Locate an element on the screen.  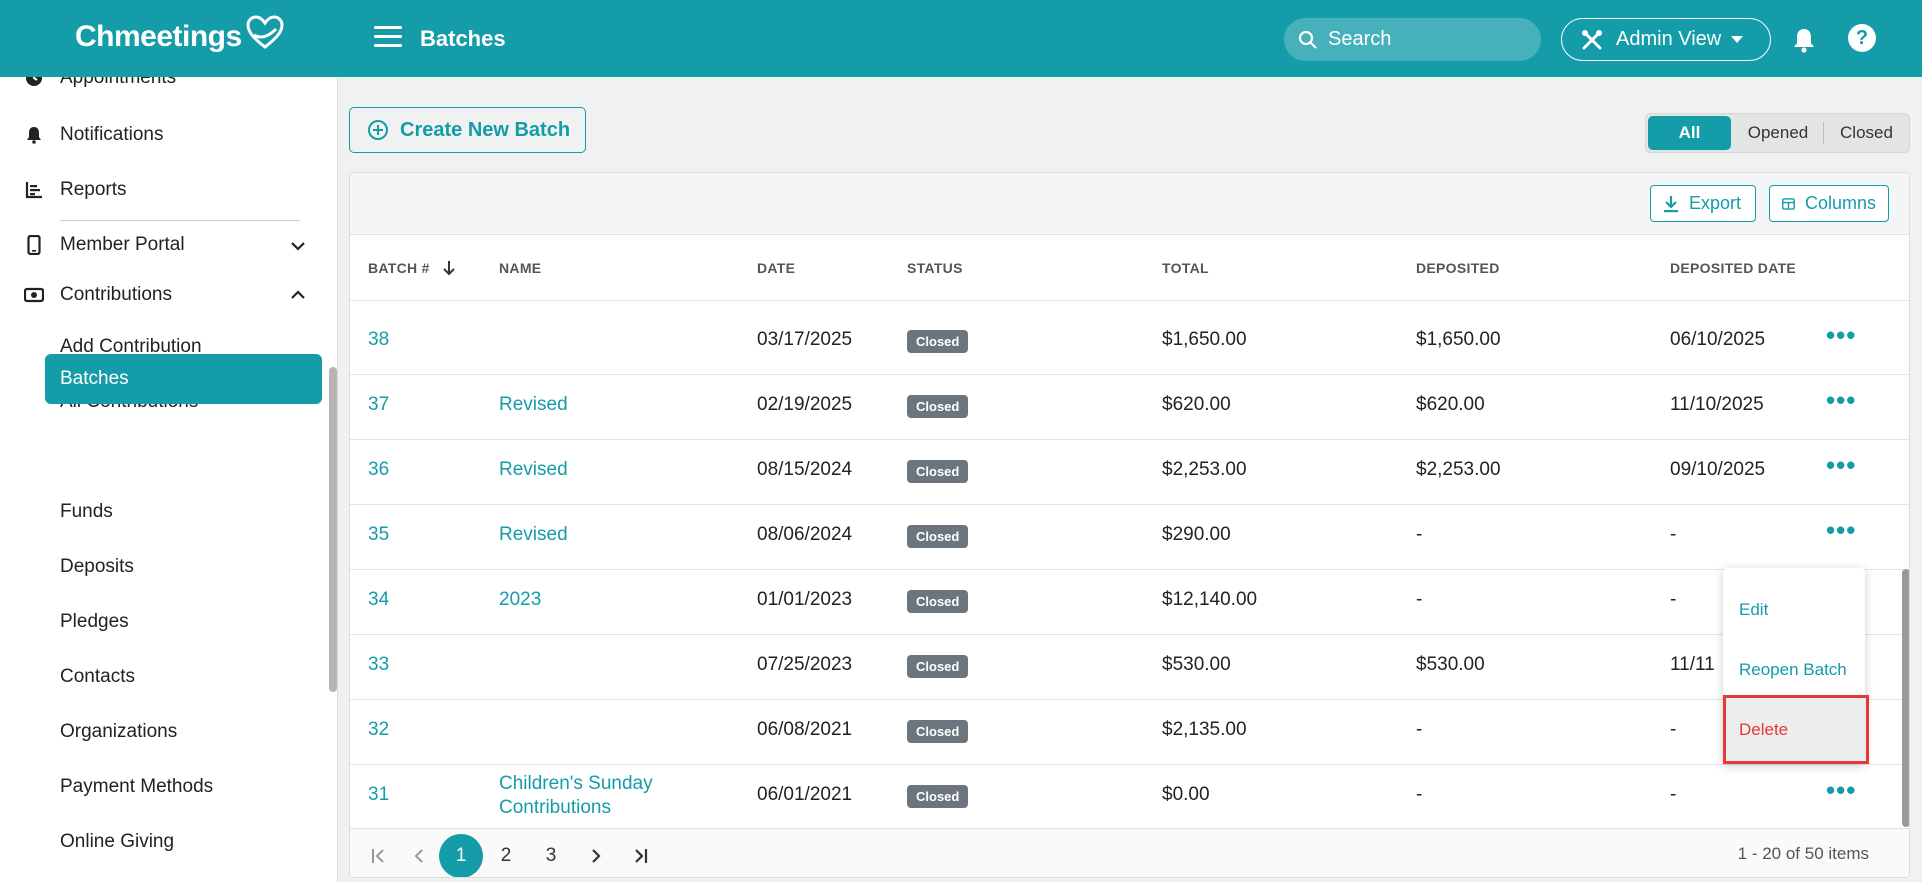
sidebar-subitem-add-contribution: Add Contribution is located at coordinates (131, 346).